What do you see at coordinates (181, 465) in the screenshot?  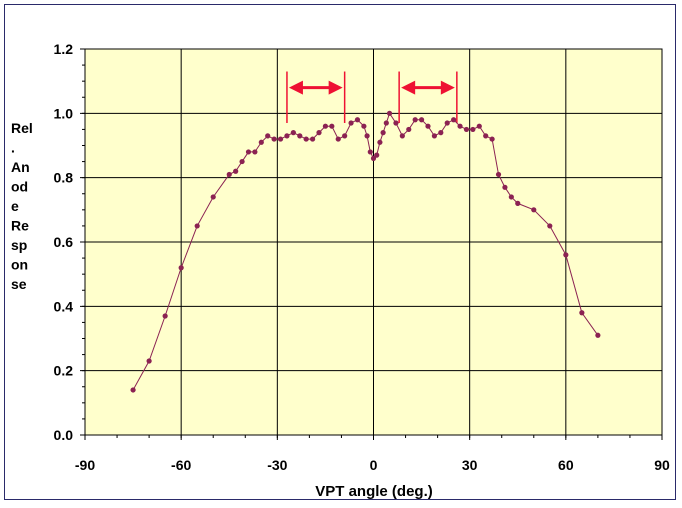 I see `x-tick-label: -60` at bounding box center [181, 465].